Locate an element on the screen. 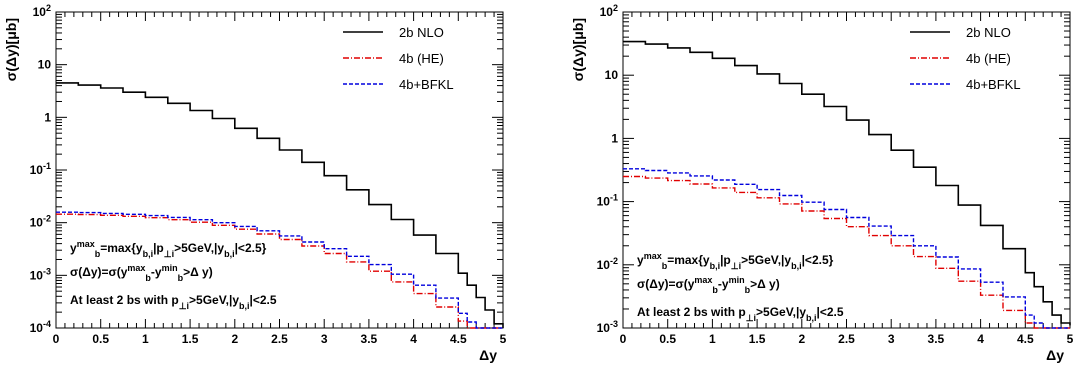 This screenshot has width=1075, height=368. y-tick-exponent: -4 is located at coordinates (47, 324).